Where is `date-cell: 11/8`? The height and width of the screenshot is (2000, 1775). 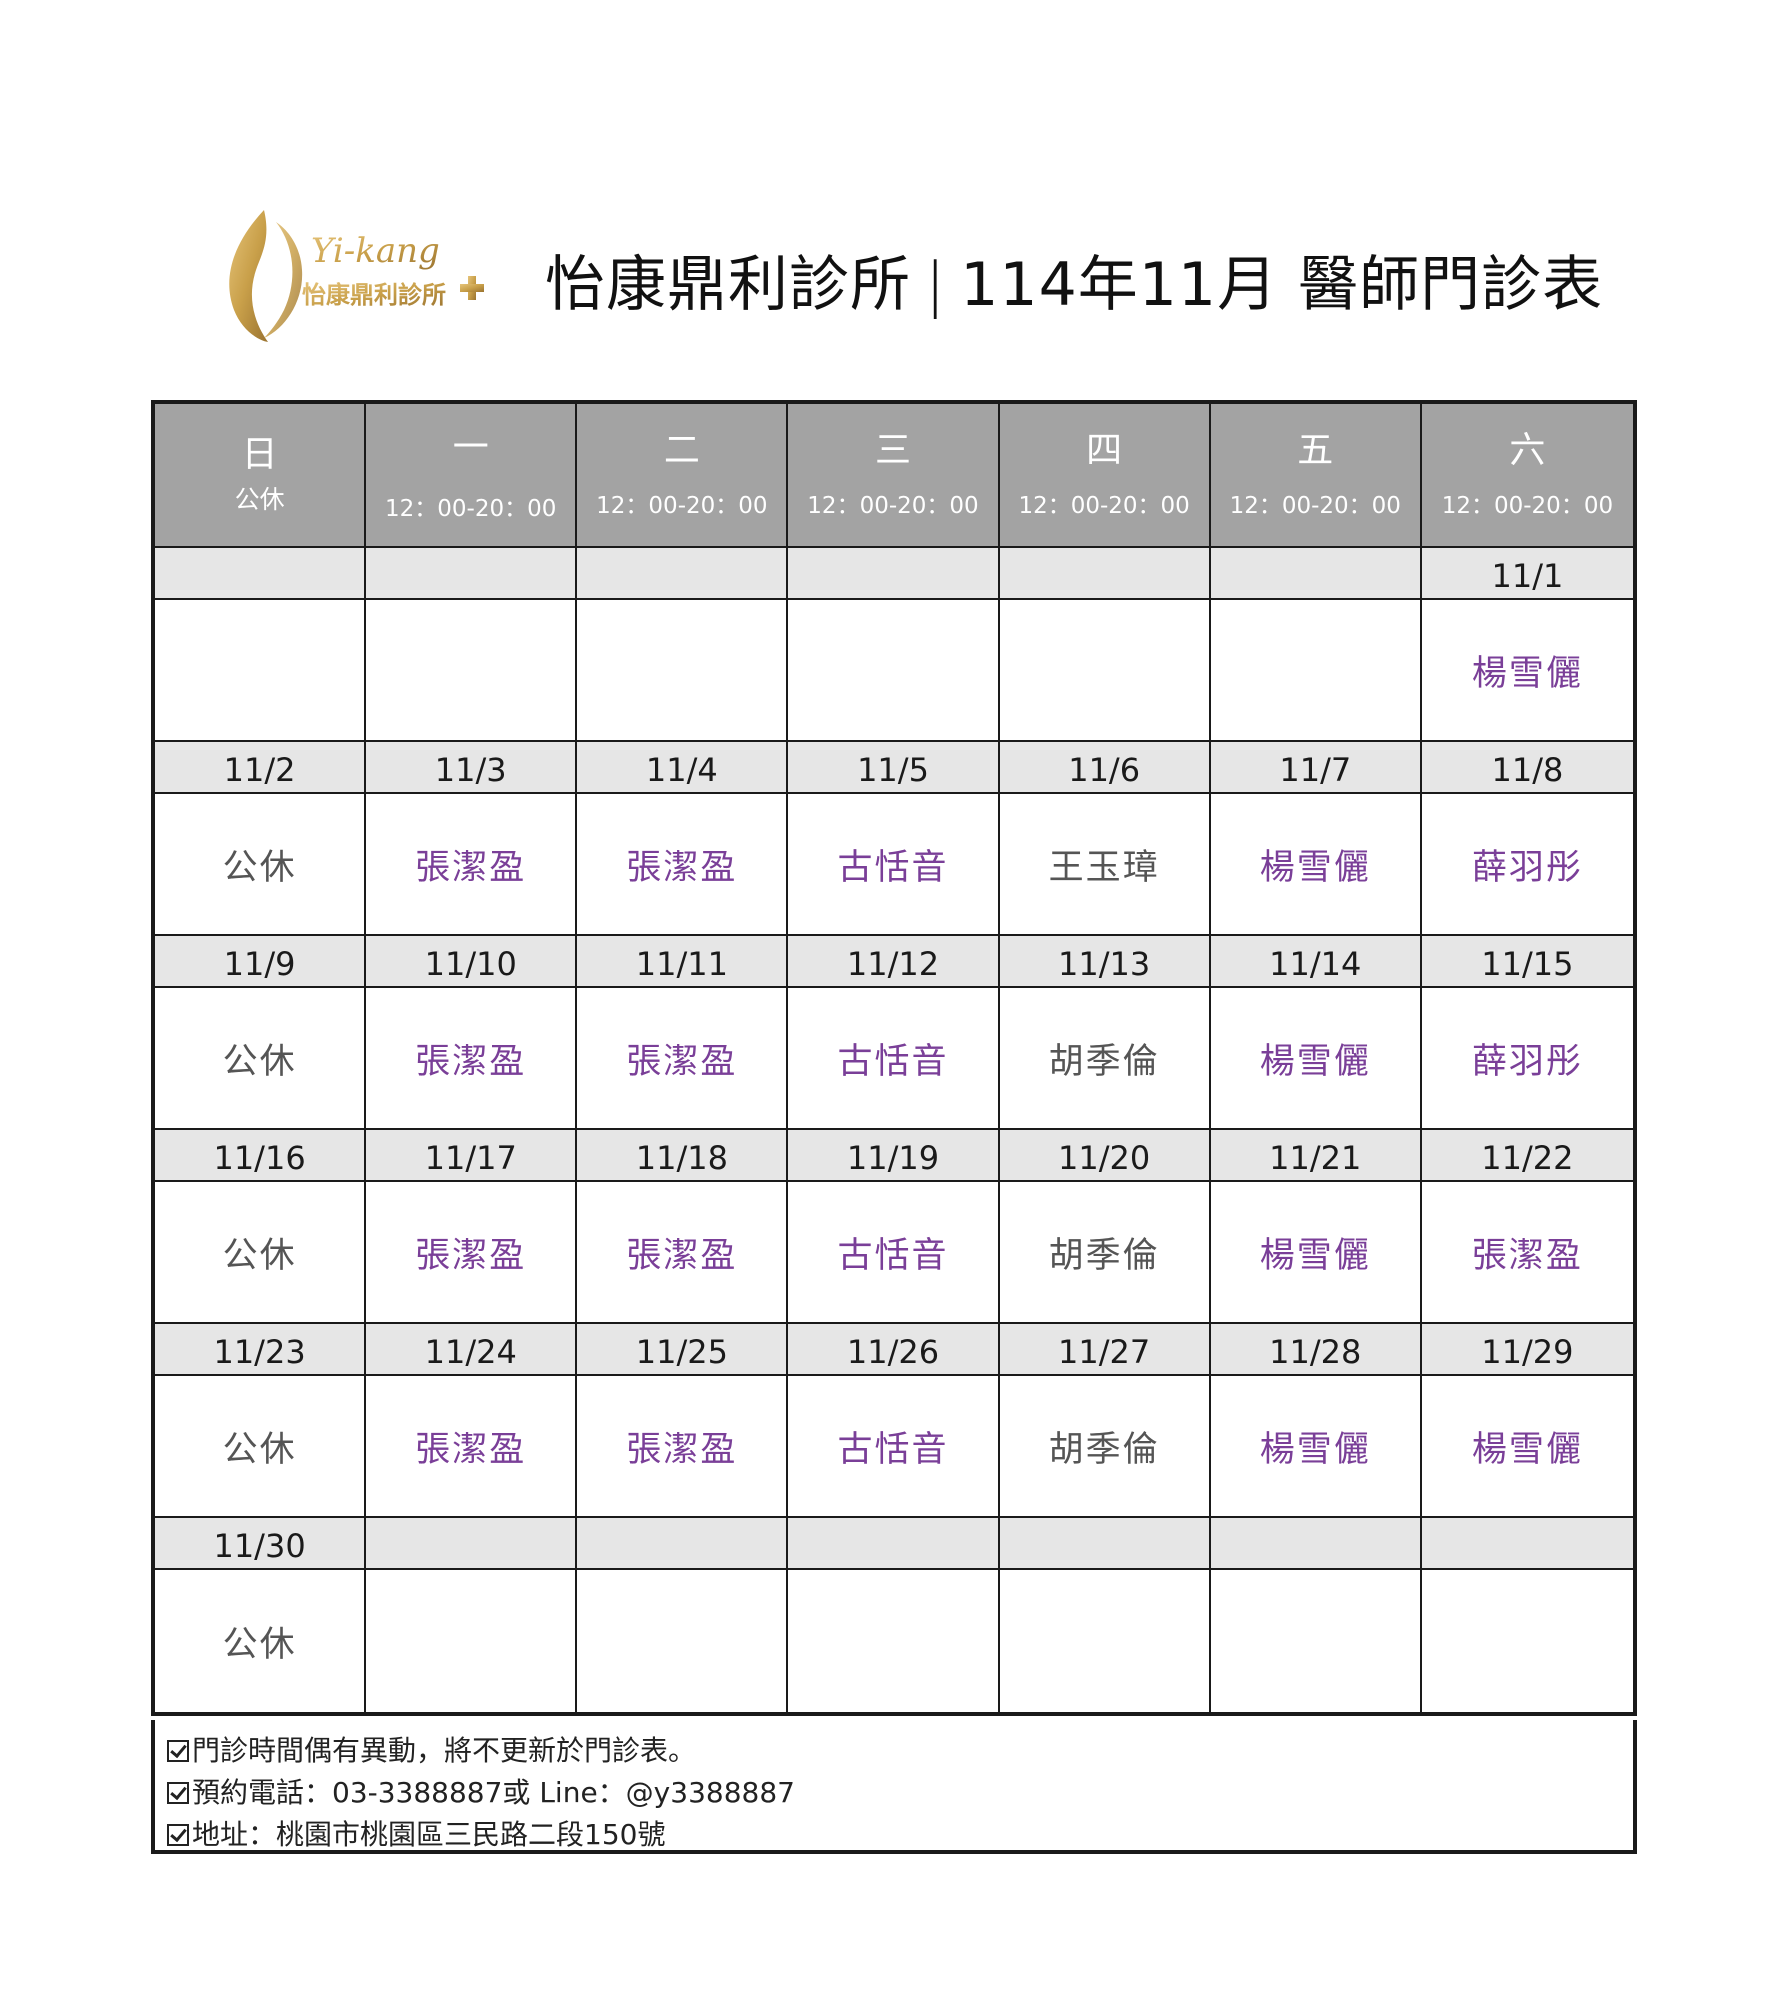
date-cell: 11/8 is located at coordinates (1527, 768).